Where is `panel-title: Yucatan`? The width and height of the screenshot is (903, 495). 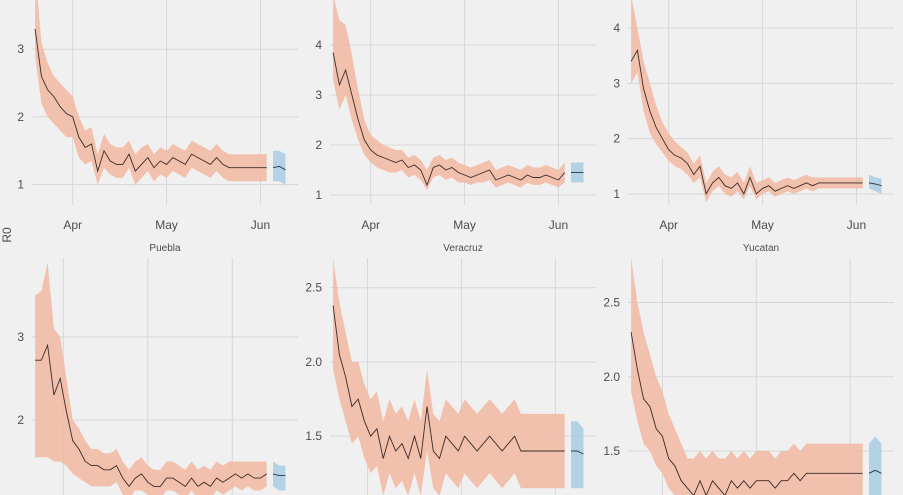
panel-title: Yucatan is located at coordinates (761, 248).